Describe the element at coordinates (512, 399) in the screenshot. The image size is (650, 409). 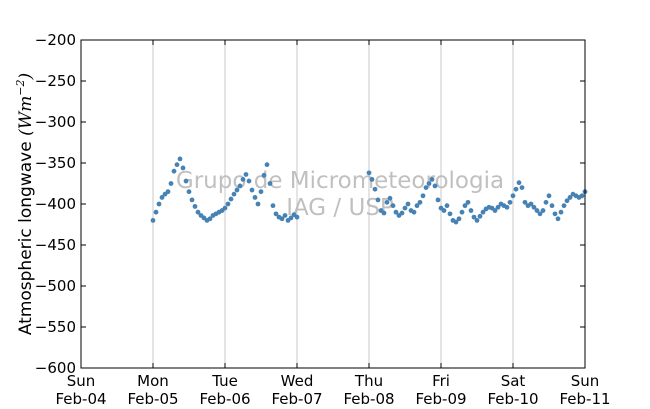
I see `x-tick-date: Feb-10` at that location.